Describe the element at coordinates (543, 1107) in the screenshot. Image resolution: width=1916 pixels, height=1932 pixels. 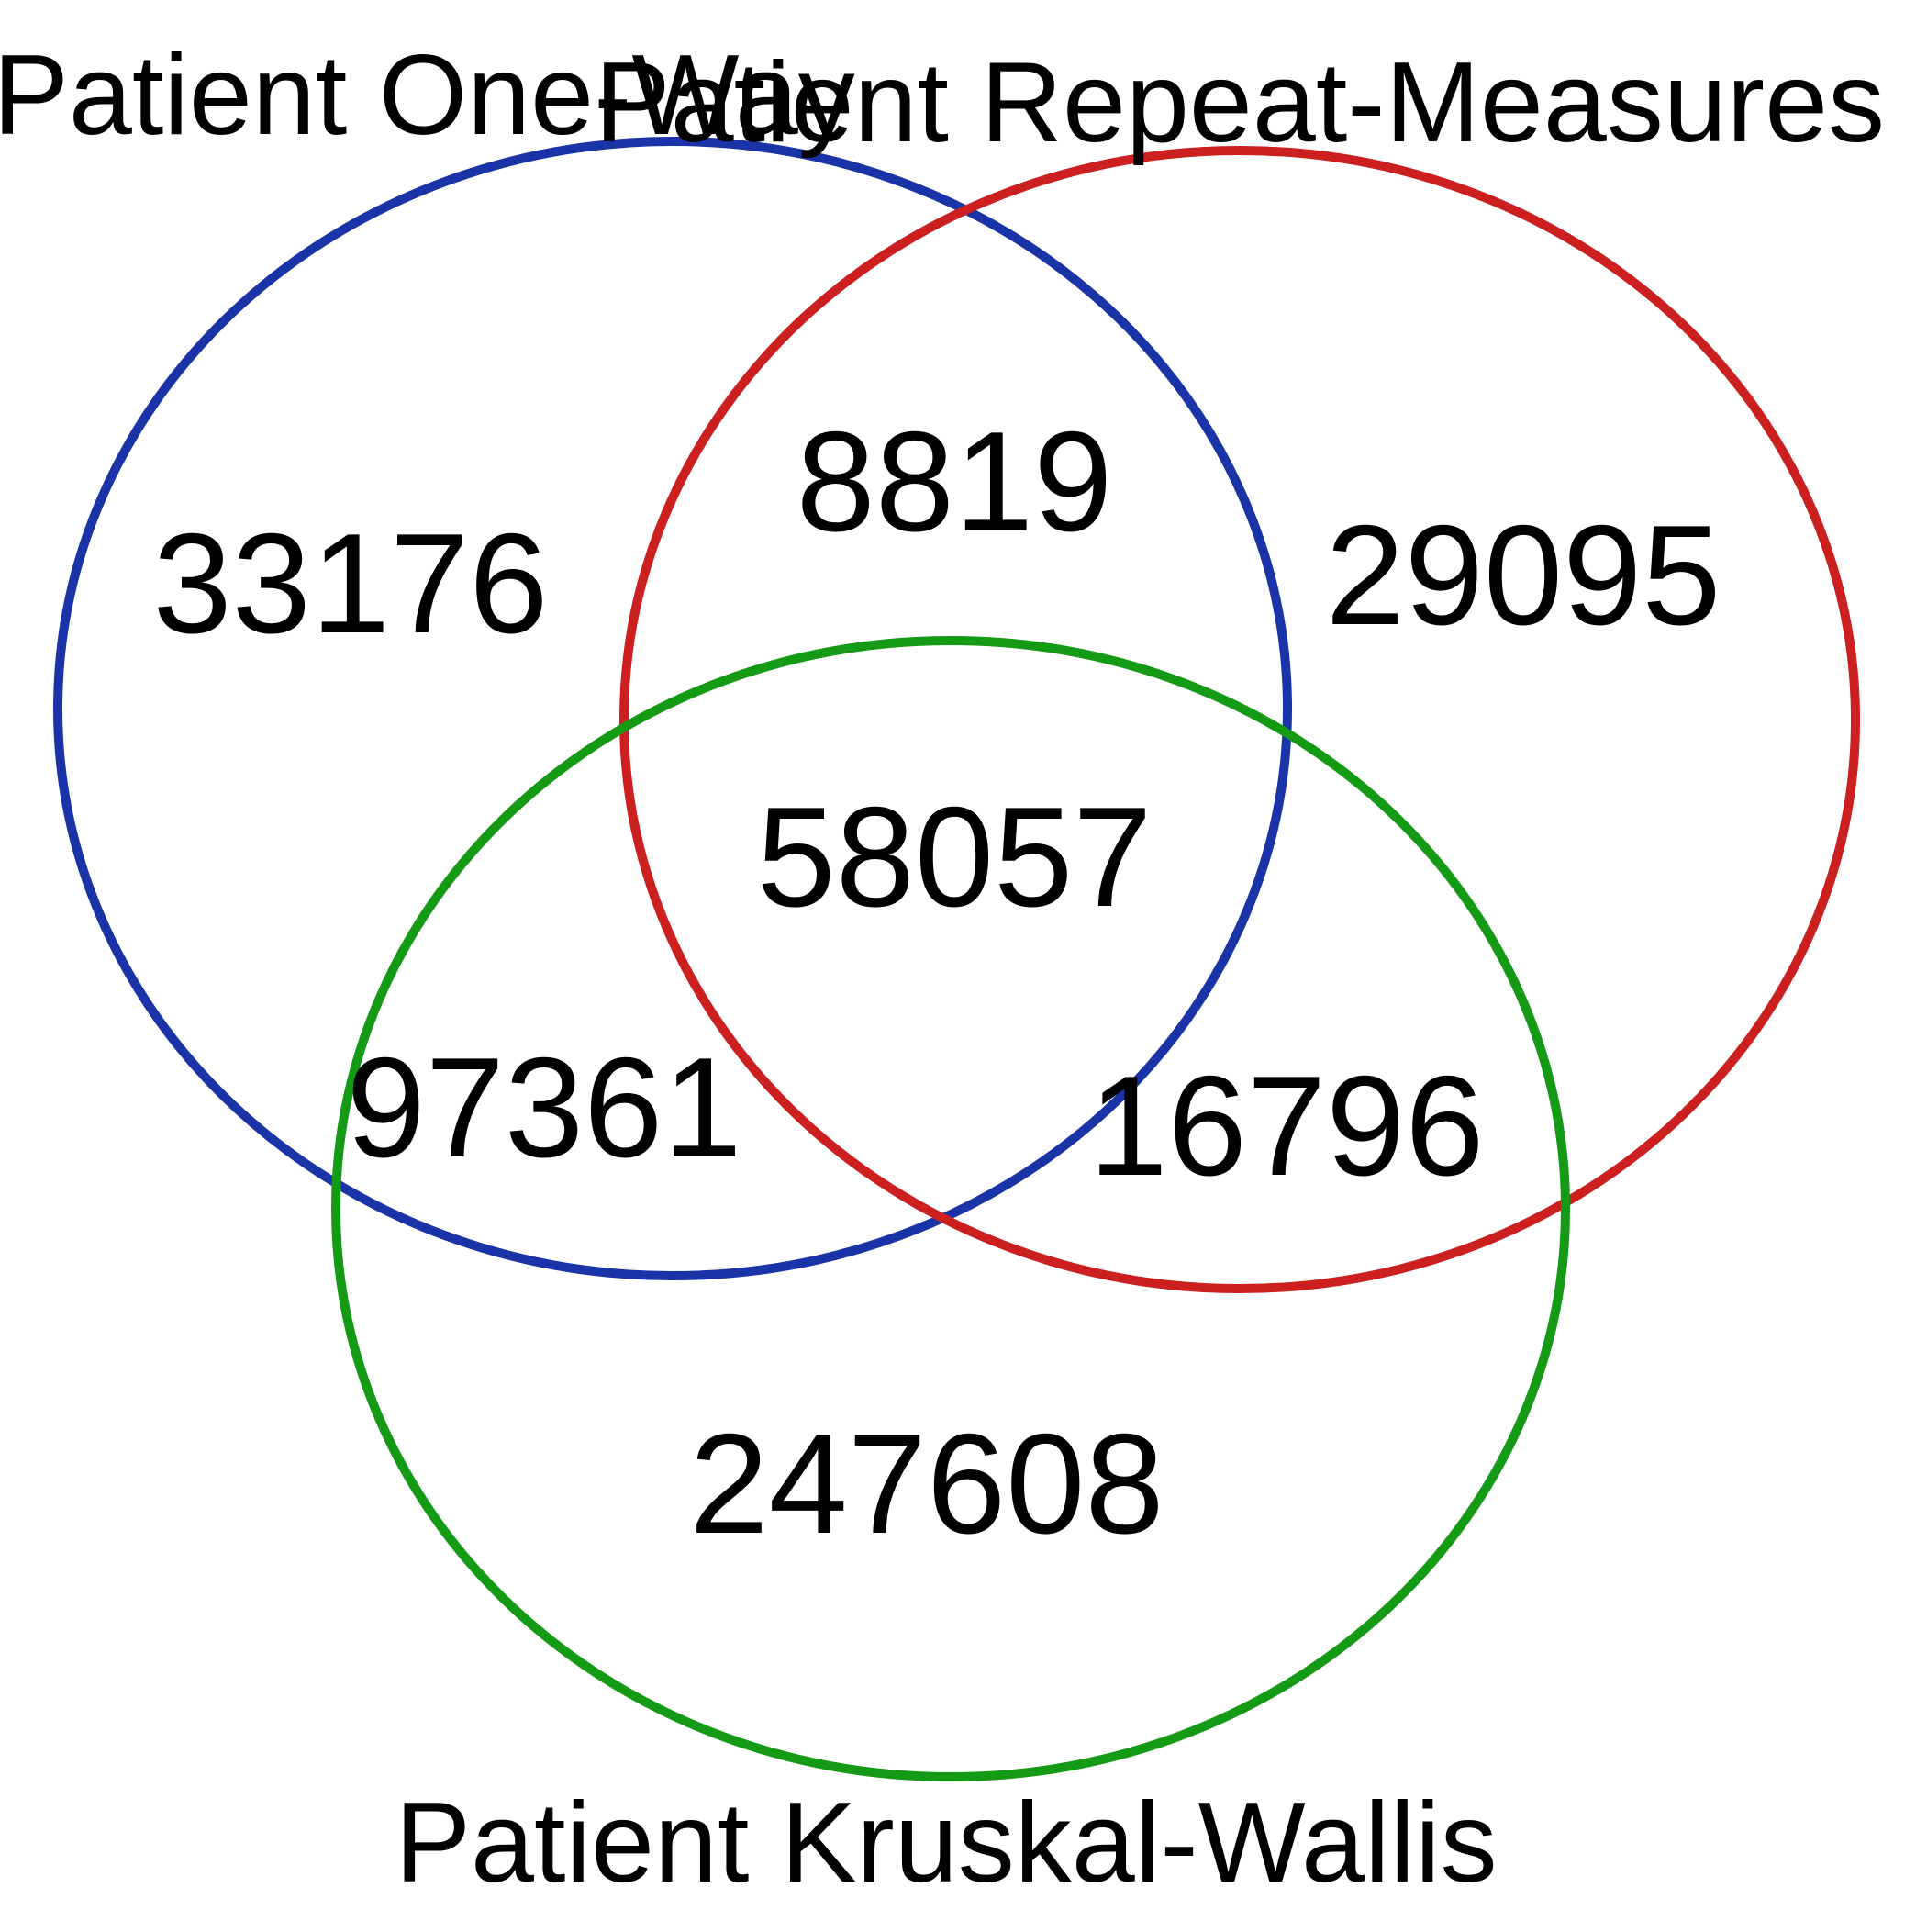
I see `count-one-way-and-kruskal-wallis: 97361` at that location.